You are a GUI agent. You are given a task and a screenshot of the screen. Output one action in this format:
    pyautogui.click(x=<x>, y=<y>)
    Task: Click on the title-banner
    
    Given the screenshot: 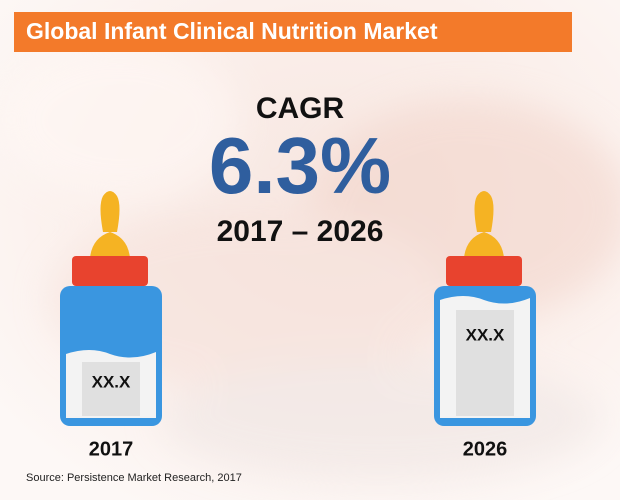 What is the action you would take?
    pyautogui.click(x=293, y=32)
    